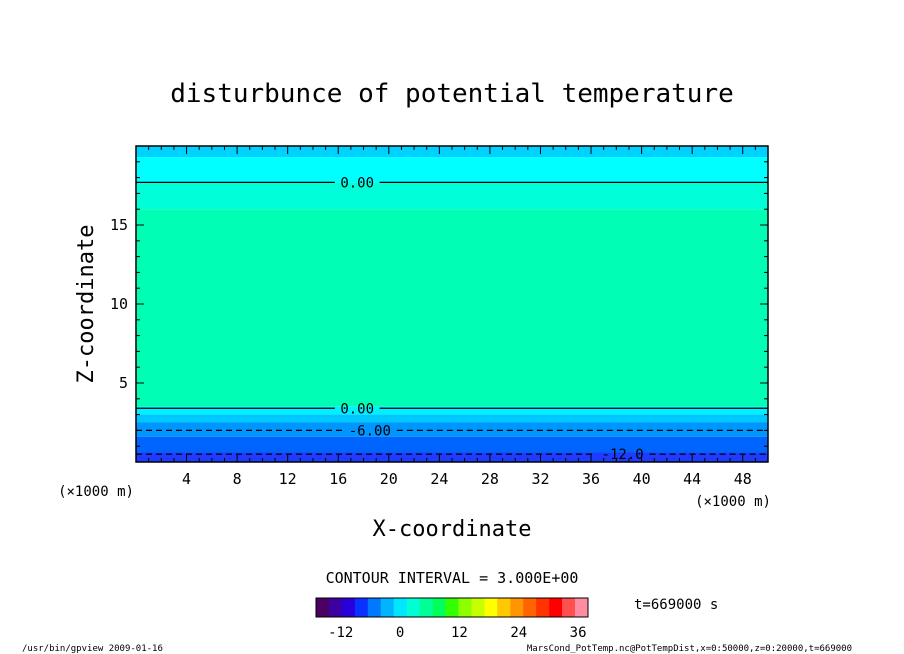  I want to click on colorbar-tick-labels: -12 0 12 24 36, so click(457, 633).